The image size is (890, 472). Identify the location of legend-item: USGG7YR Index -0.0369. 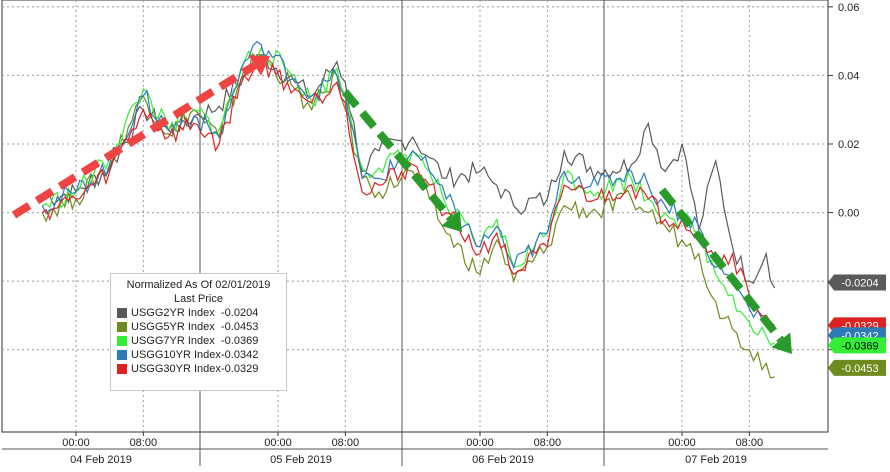
(198, 341).